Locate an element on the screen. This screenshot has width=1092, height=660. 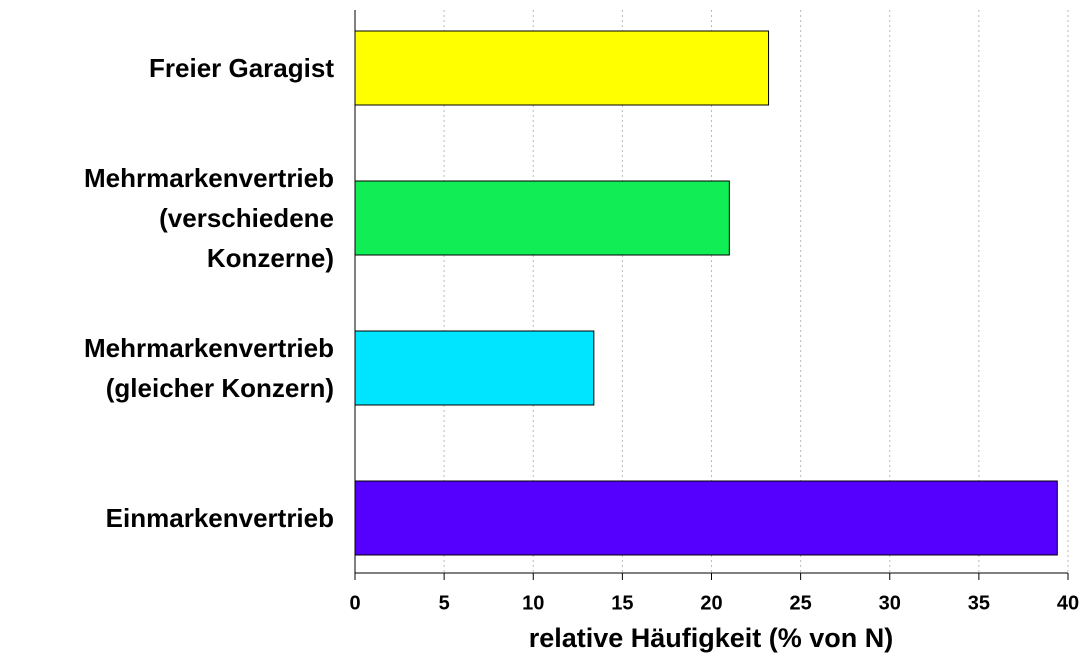
x-axis-title: relative Häufigkeit (% von N) is located at coordinates (711, 638).